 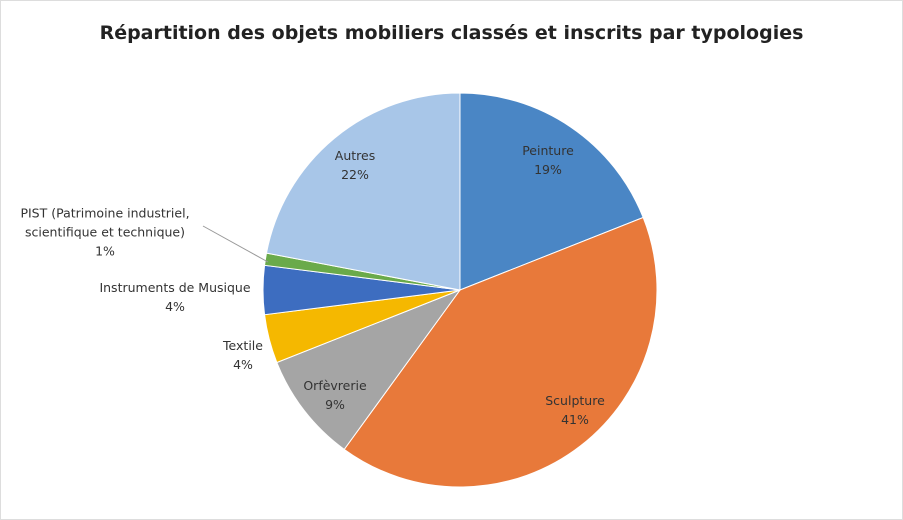 I want to click on value-label: 19%, so click(x=548, y=169).